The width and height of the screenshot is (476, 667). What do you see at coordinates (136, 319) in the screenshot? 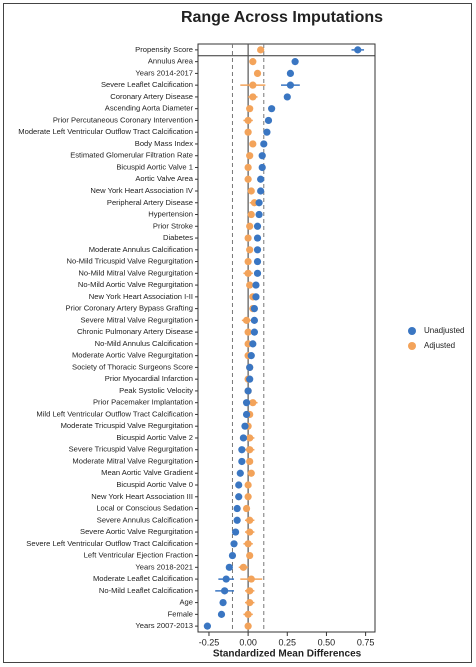
I see `y-tick-label: Severe Mitral Valve Regurgitation` at bounding box center [136, 319].